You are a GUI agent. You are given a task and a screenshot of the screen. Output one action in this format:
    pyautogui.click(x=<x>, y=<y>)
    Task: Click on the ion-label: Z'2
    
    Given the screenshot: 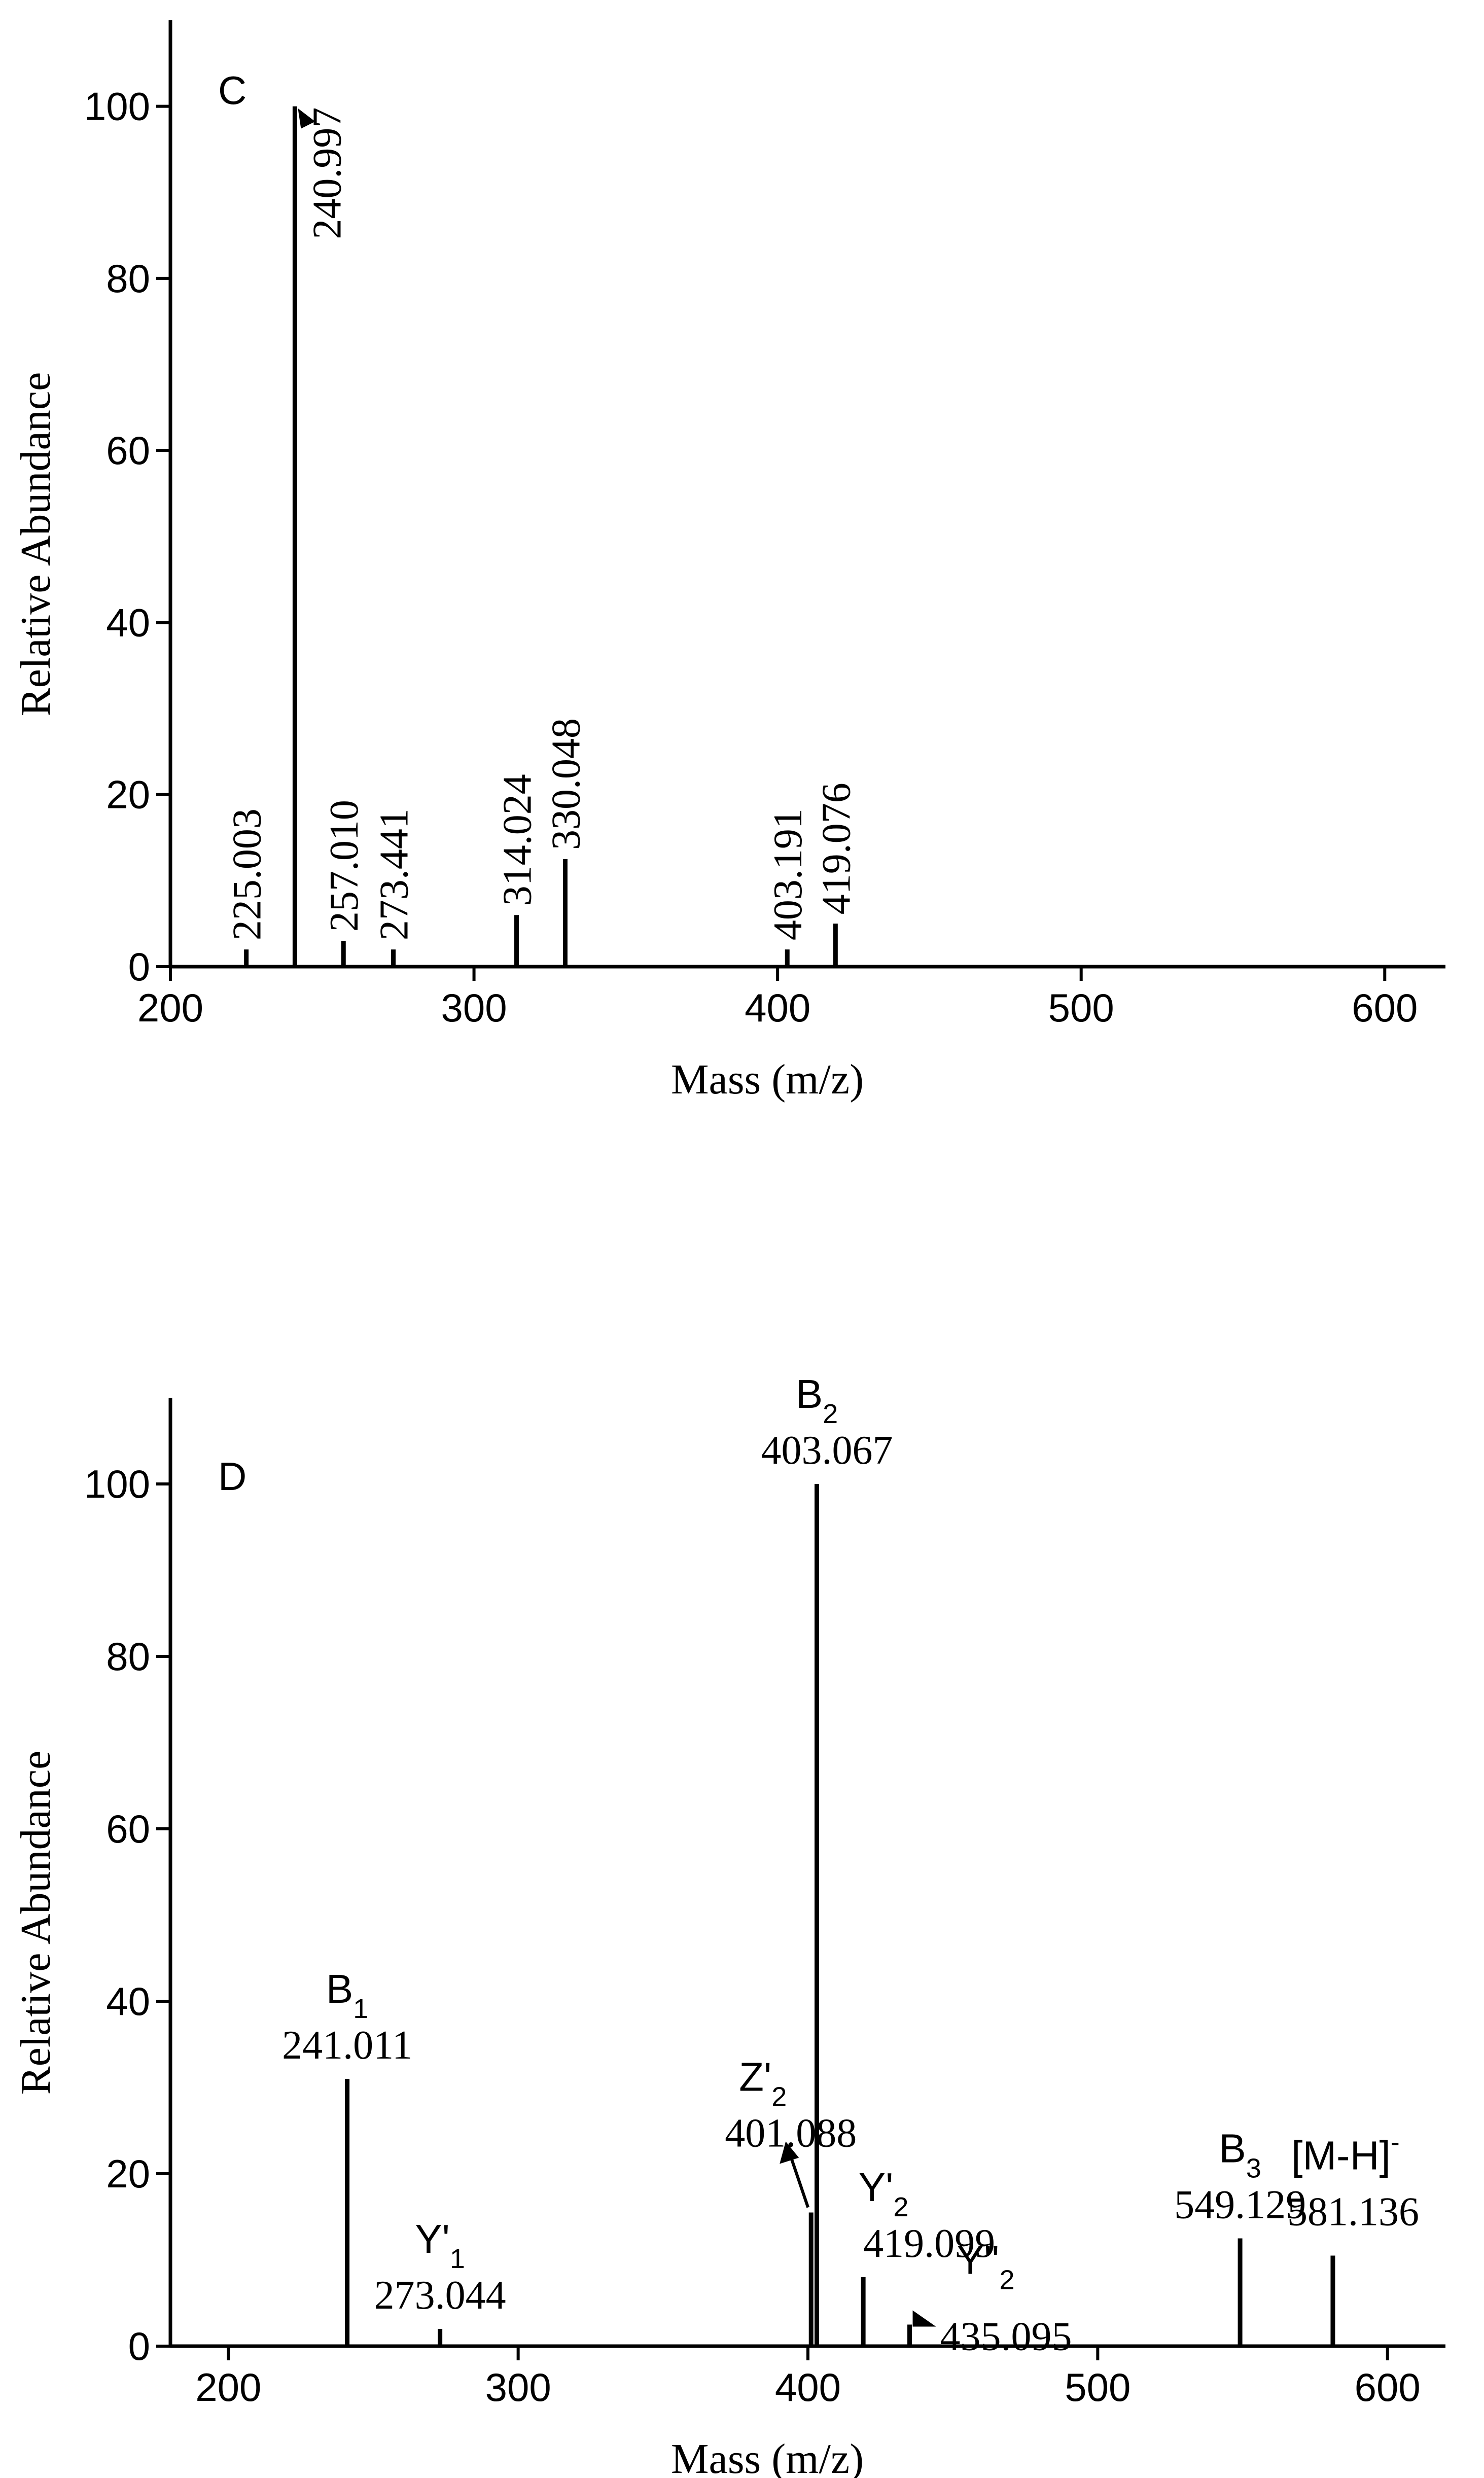 What is the action you would take?
    pyautogui.click(x=763, y=2083)
    